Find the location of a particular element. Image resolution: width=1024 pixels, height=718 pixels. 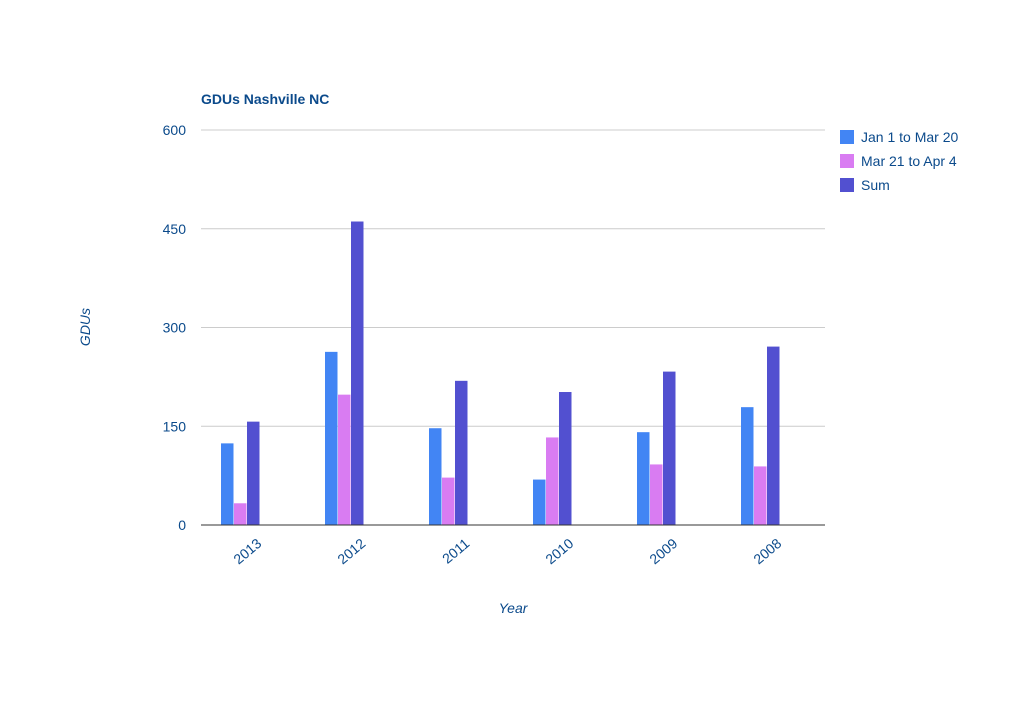

bar-sum-2012 is located at coordinates (357, 373).